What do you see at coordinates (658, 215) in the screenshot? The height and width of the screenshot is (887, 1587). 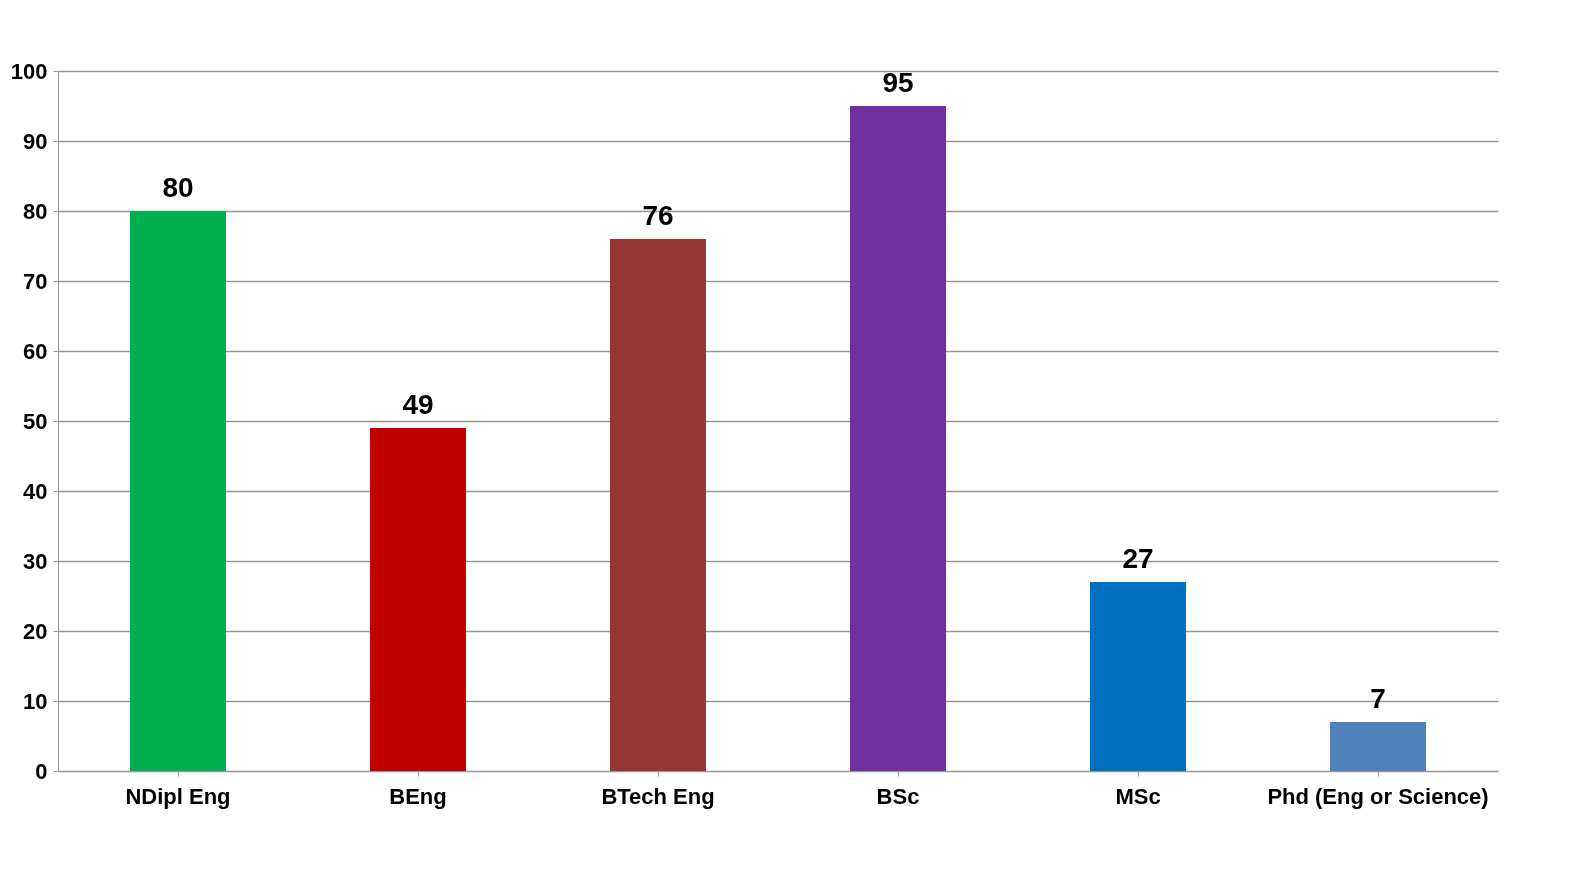 I see `data-label: 76` at bounding box center [658, 215].